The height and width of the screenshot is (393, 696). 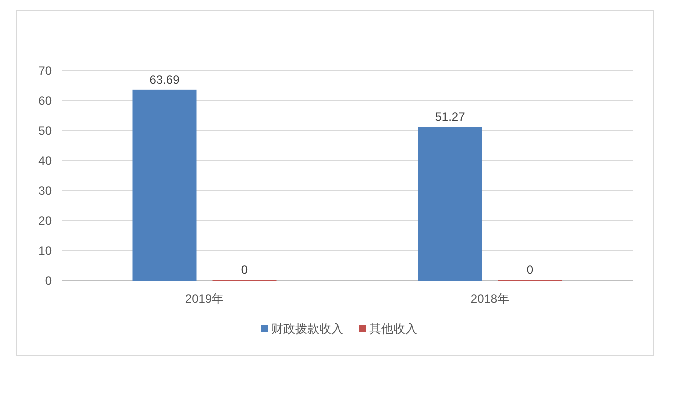 I want to click on legend-label: 其他收入, so click(x=394, y=329).